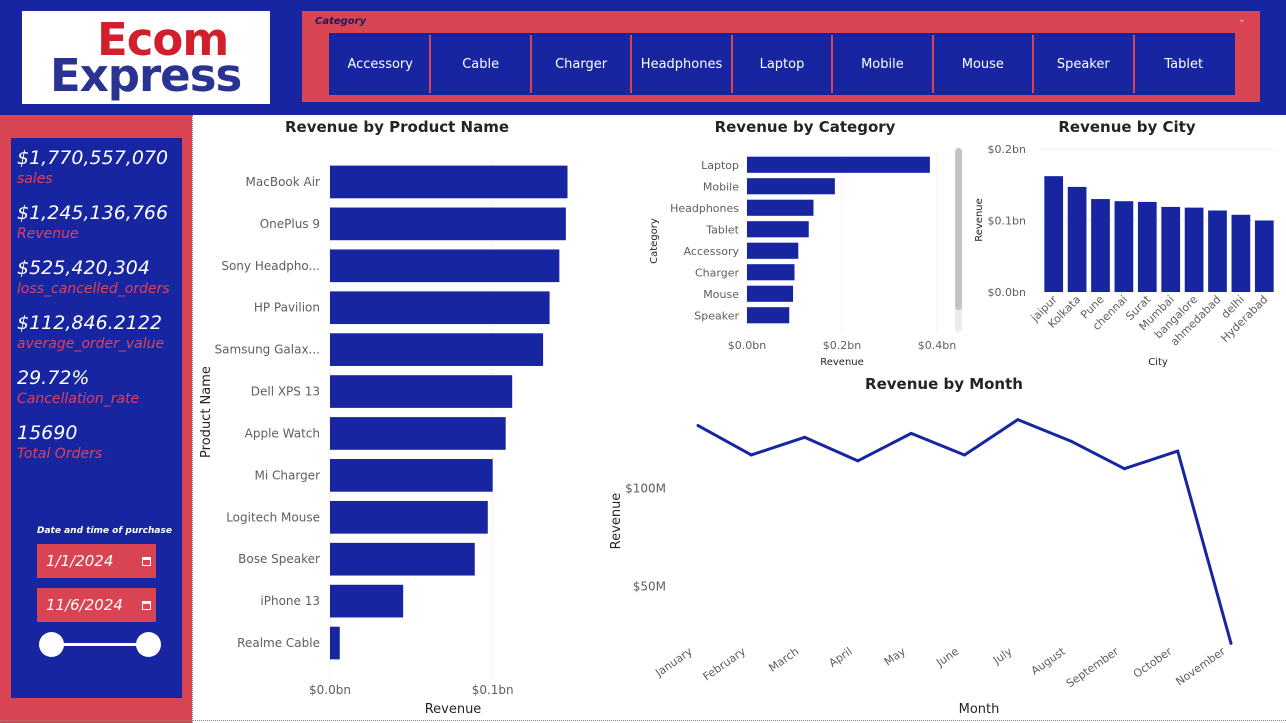 The height and width of the screenshot is (723, 1286). What do you see at coordinates (582, 64) in the screenshot?
I see `category-button-charger: Charger` at bounding box center [582, 64].